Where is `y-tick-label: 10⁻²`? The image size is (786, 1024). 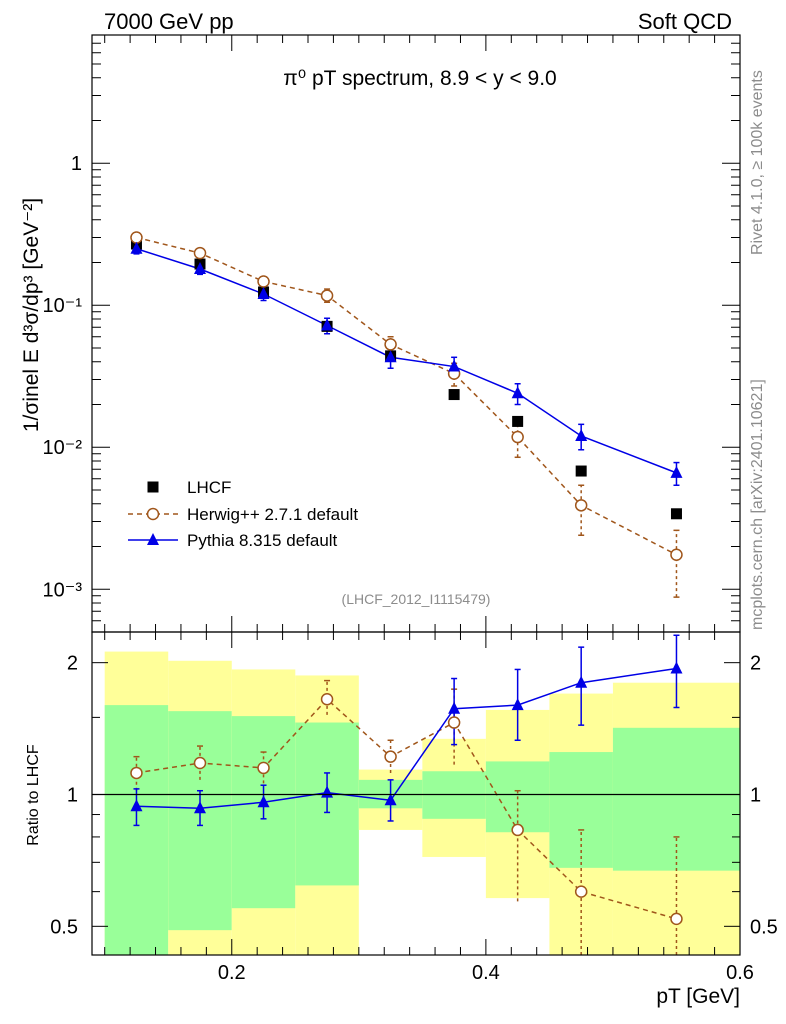
y-tick-label: 10⁻² is located at coordinates (63, 448).